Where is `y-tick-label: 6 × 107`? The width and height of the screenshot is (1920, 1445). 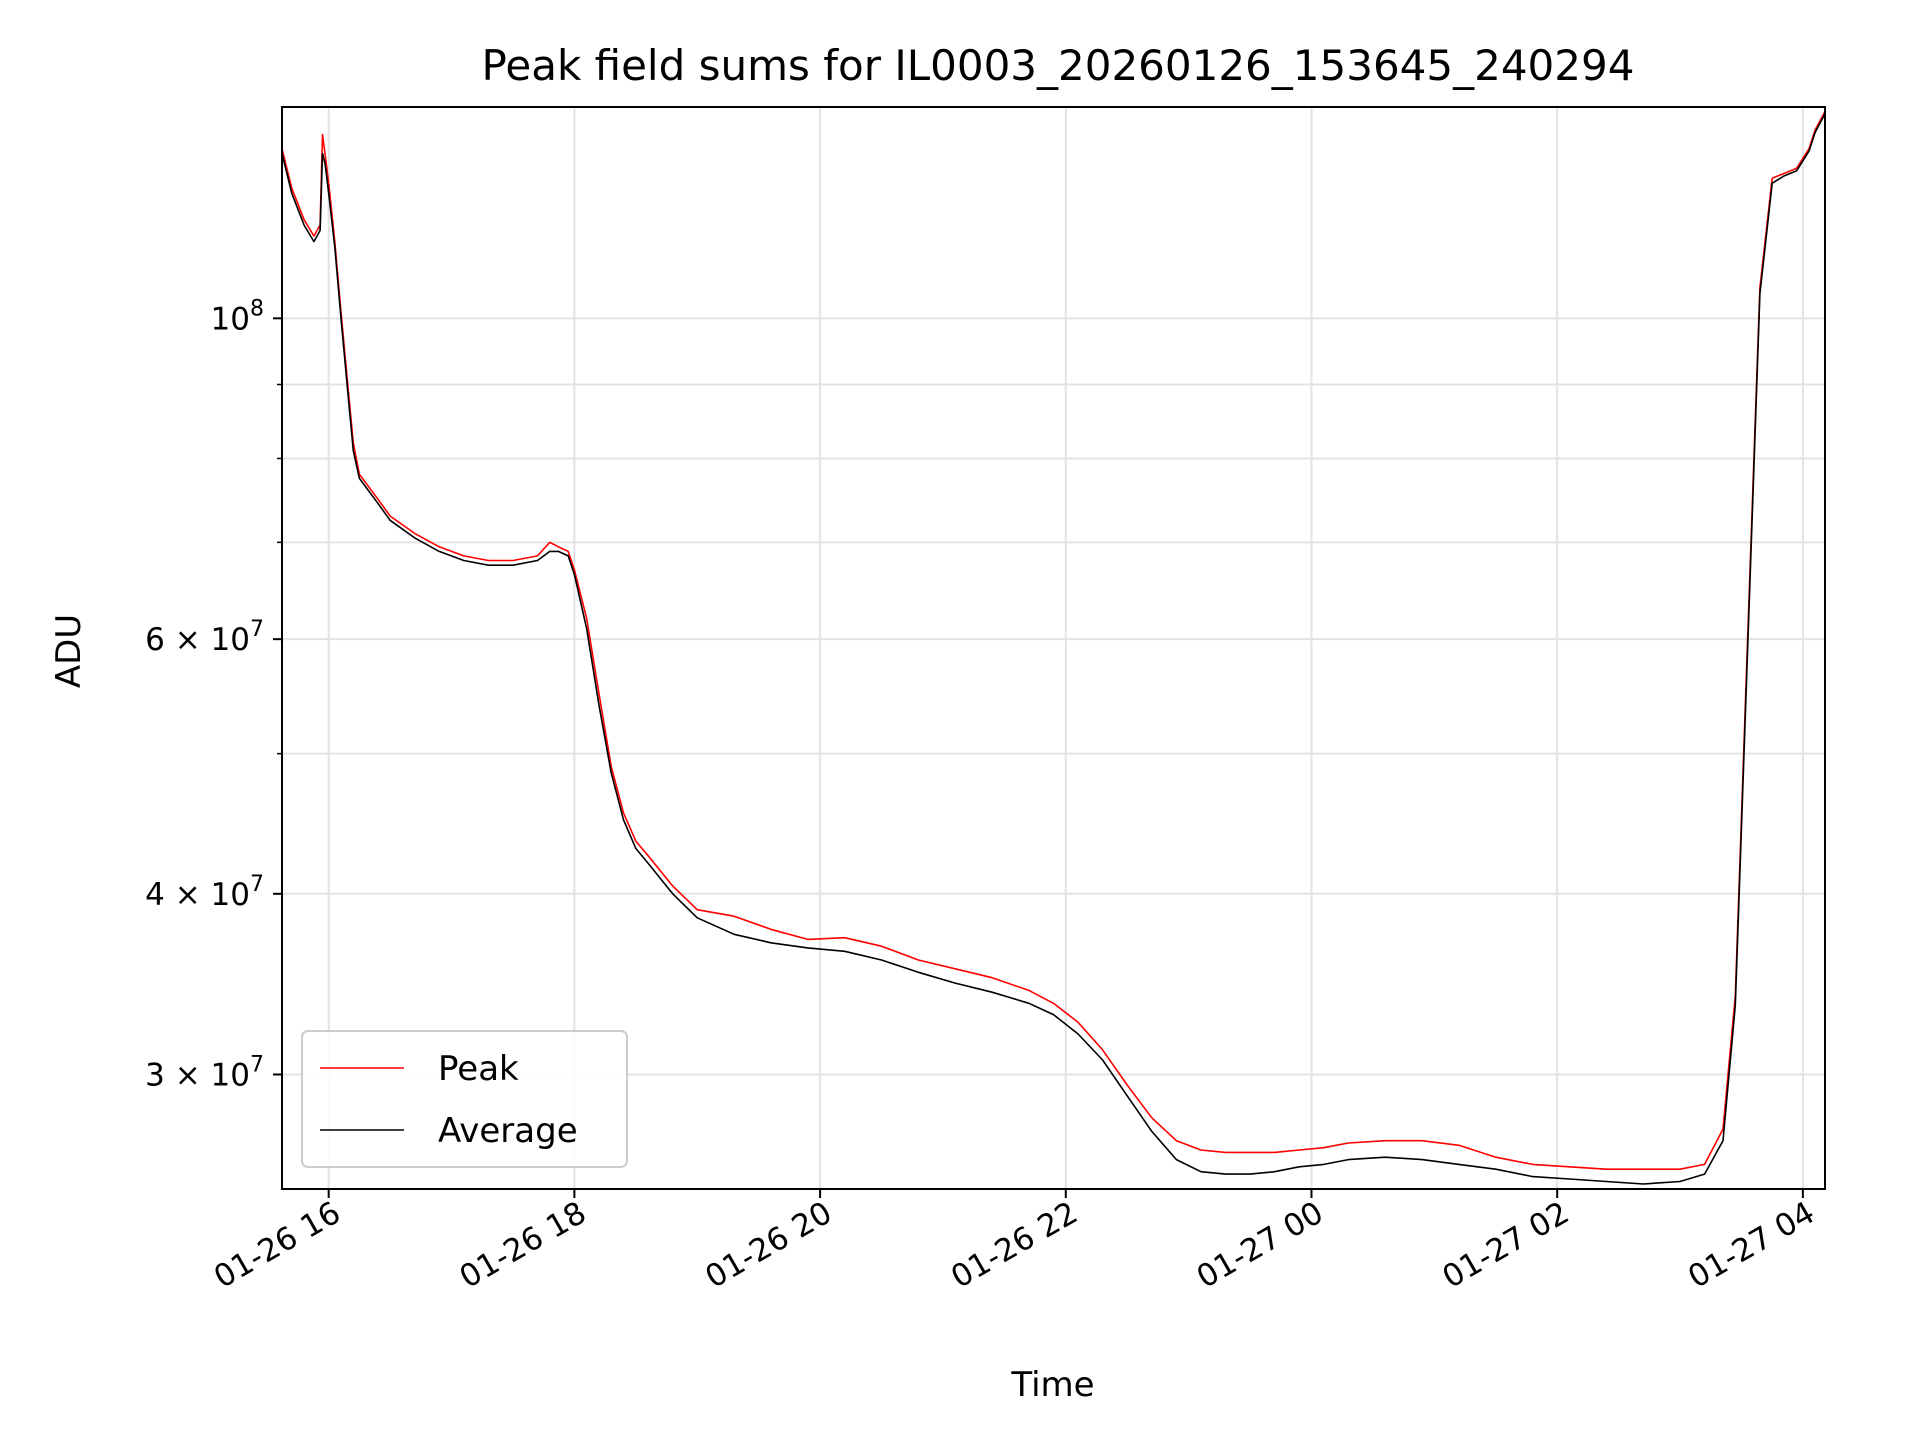
y-tick-label: 6 × 107 is located at coordinates (204, 637).